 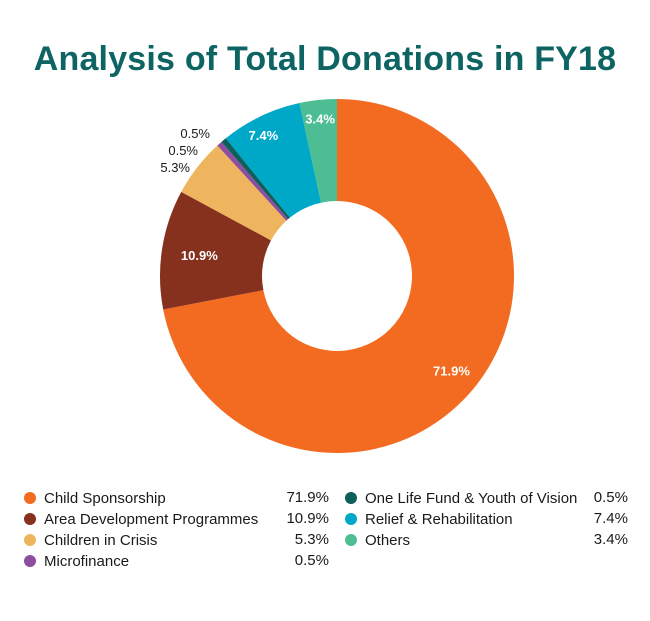 What do you see at coordinates (610, 518) in the screenshot?
I see `legend-value-relief-rehabilitation: 7.4%` at bounding box center [610, 518].